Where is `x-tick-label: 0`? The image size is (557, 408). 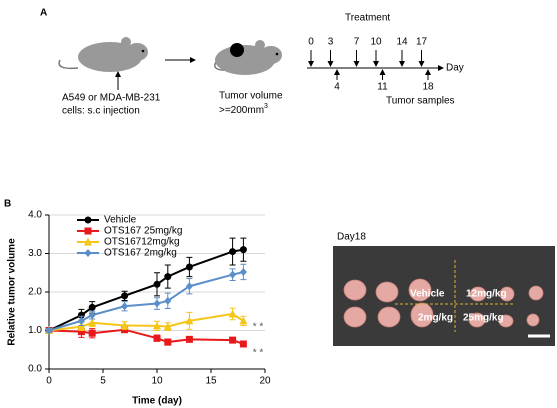 x-tick-label: 0 is located at coordinates (49, 381).